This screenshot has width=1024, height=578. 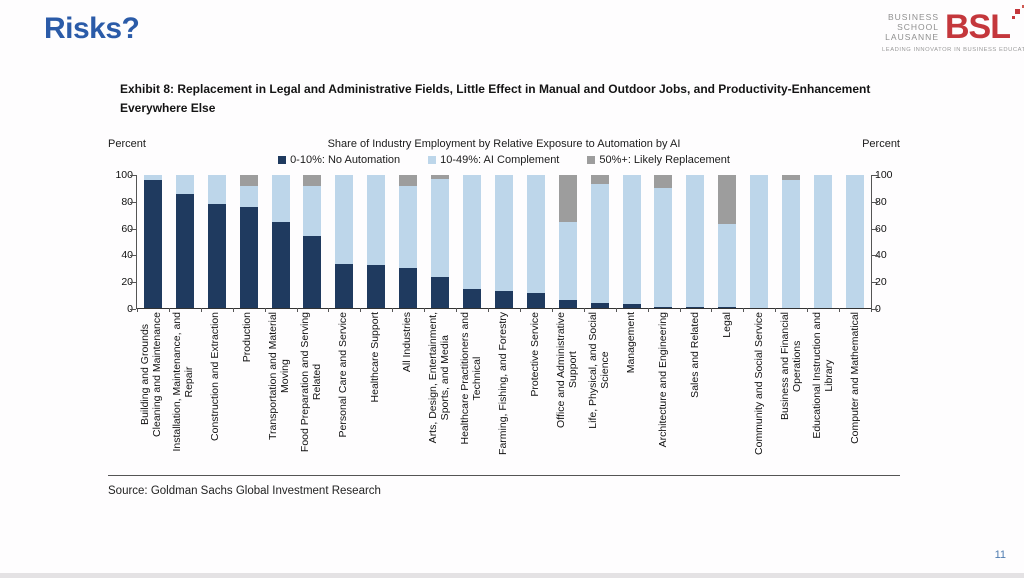 What do you see at coordinates (567, 370) in the screenshot?
I see `x-category-label: Office and Administrative Support` at bounding box center [567, 370].